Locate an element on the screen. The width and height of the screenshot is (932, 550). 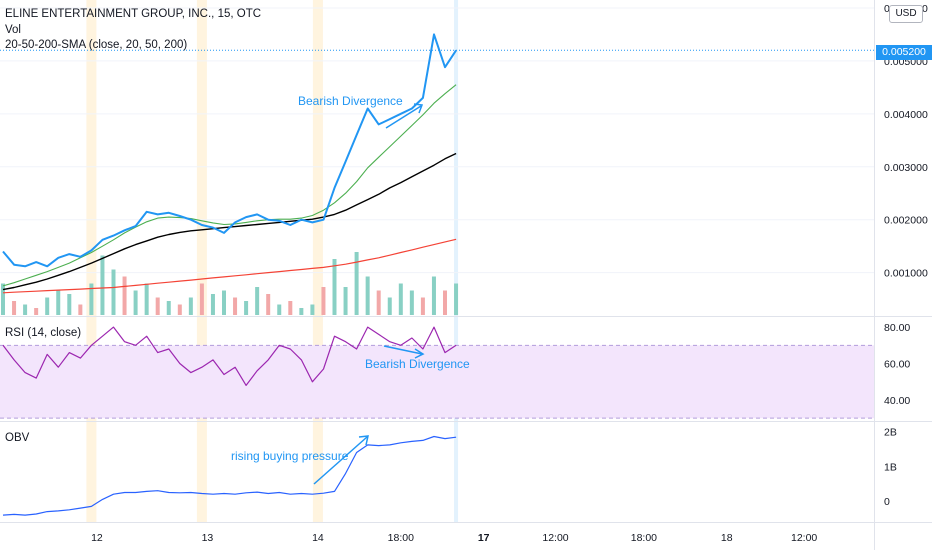
current-bar-highlight is located at coordinates (456, 261).